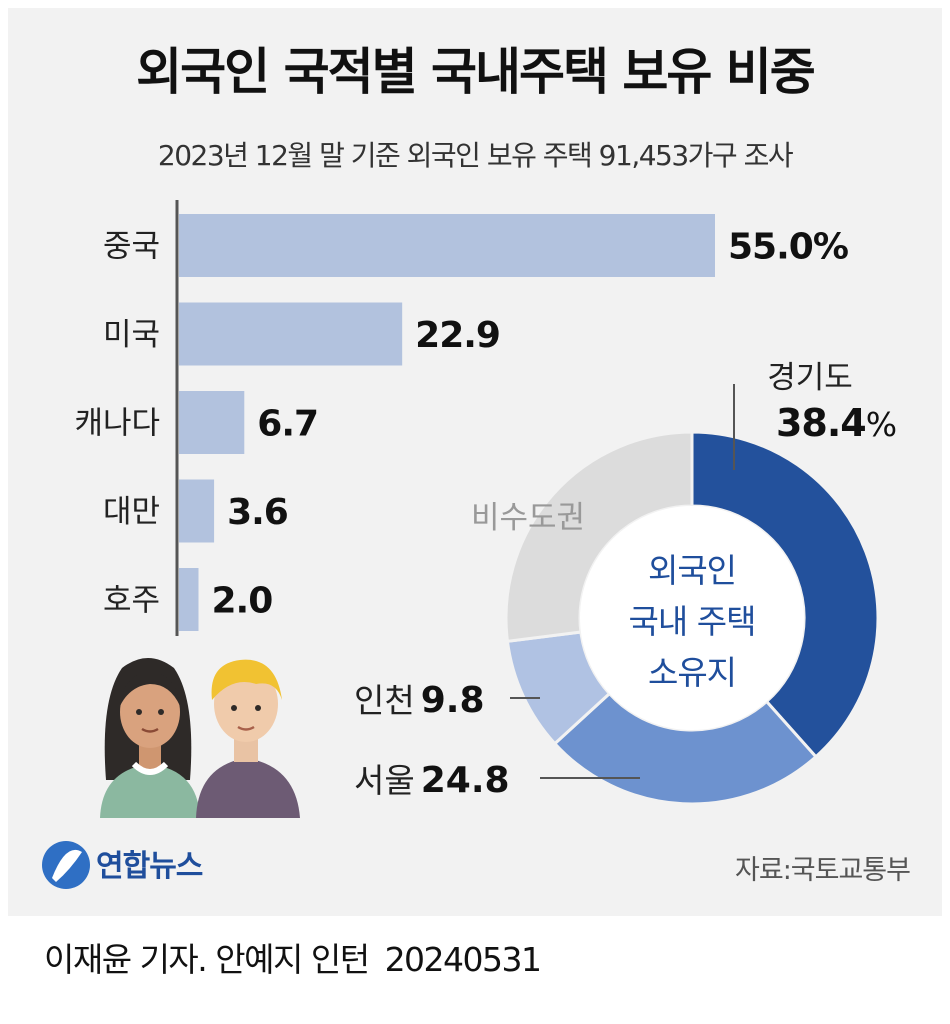 The image size is (950, 1024). Describe the element at coordinates (248, 738) in the screenshot. I see `man-icon` at that location.